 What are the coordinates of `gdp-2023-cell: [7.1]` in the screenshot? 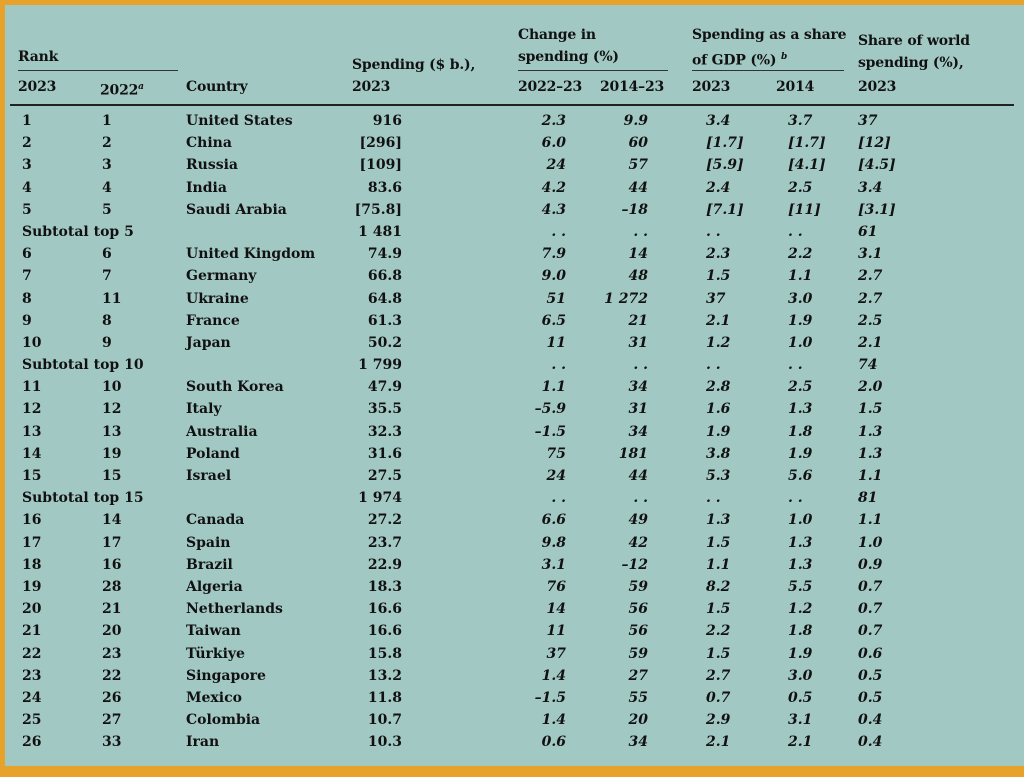 It's located at (725, 209).